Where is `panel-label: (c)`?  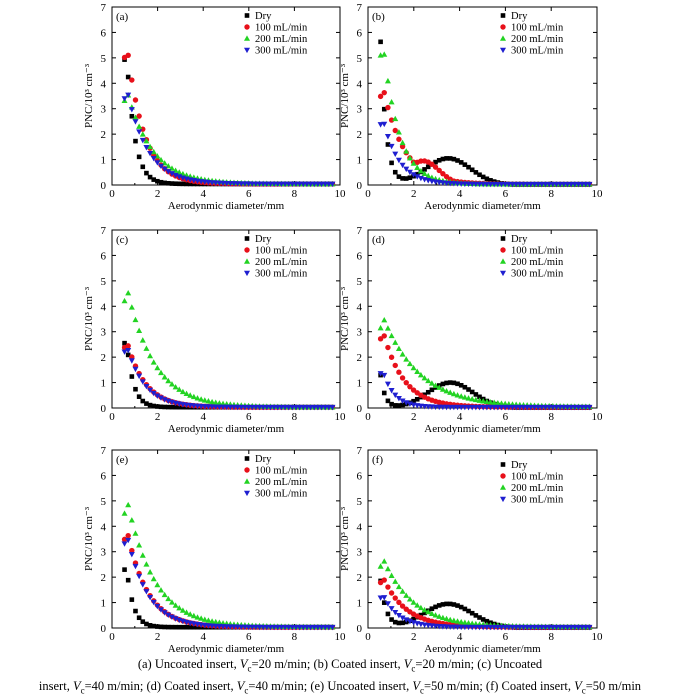 panel-label: (c) is located at coordinates (122, 240).